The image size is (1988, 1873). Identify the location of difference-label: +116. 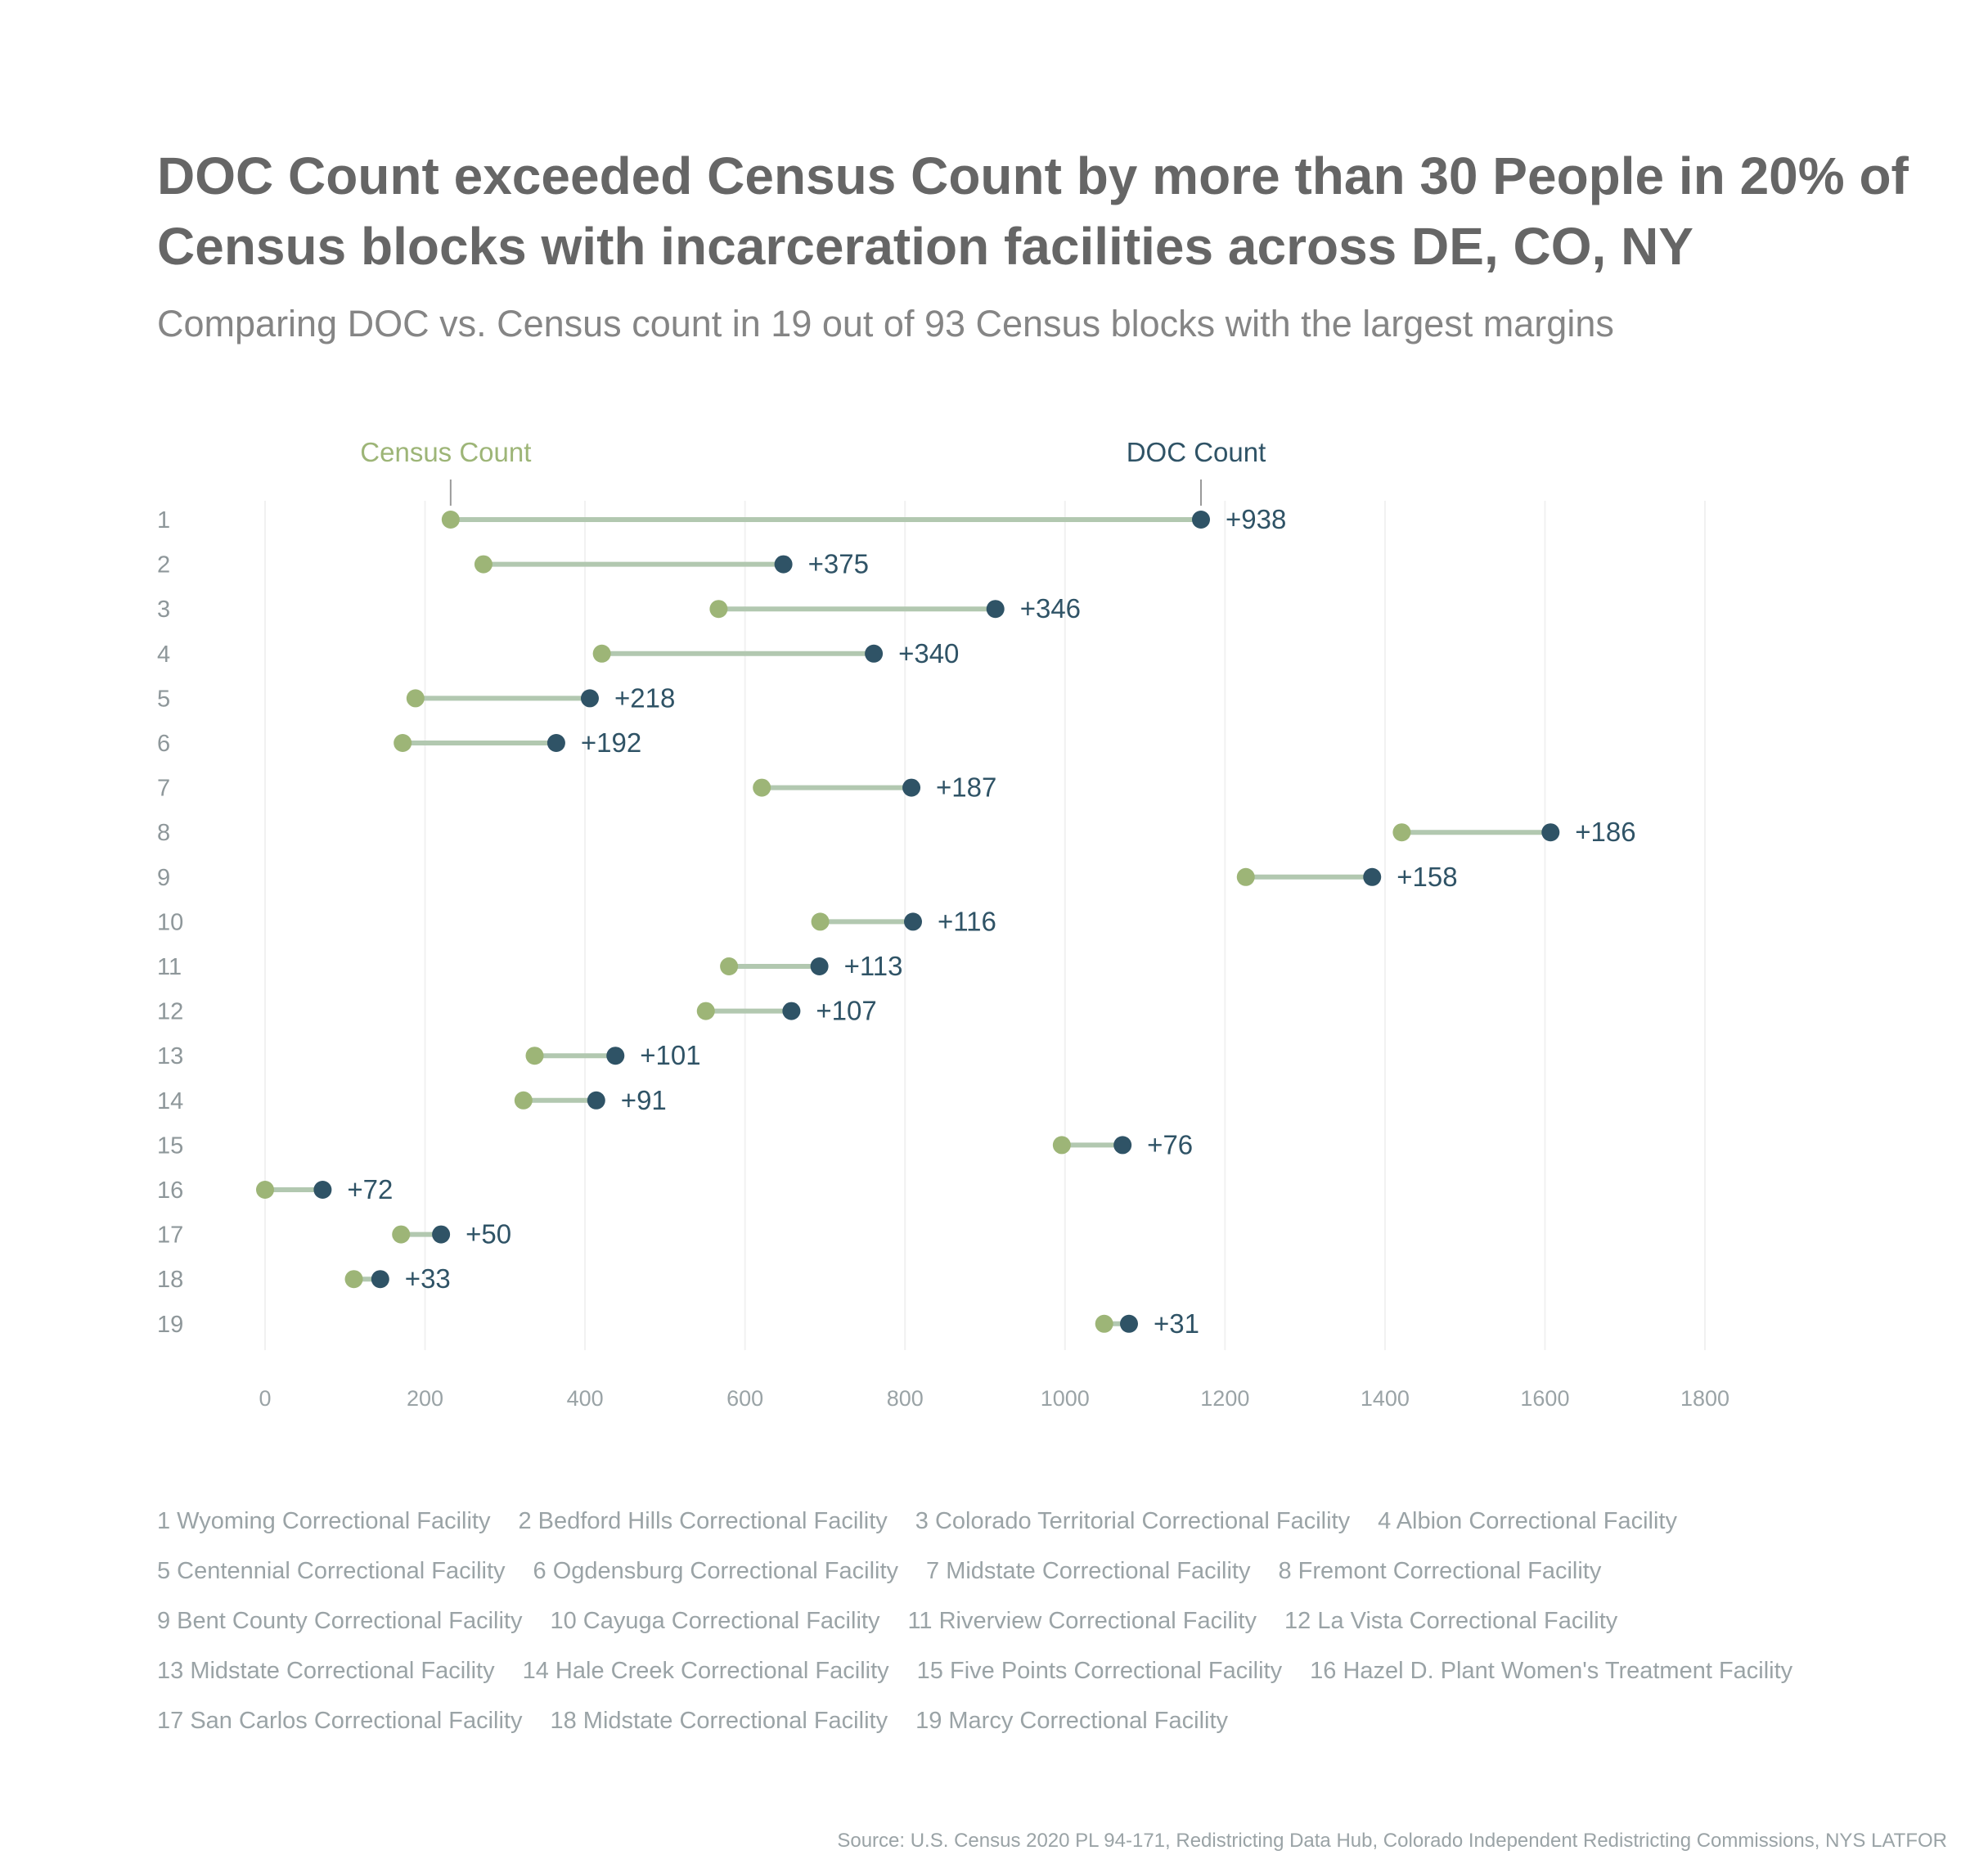
(967, 921).